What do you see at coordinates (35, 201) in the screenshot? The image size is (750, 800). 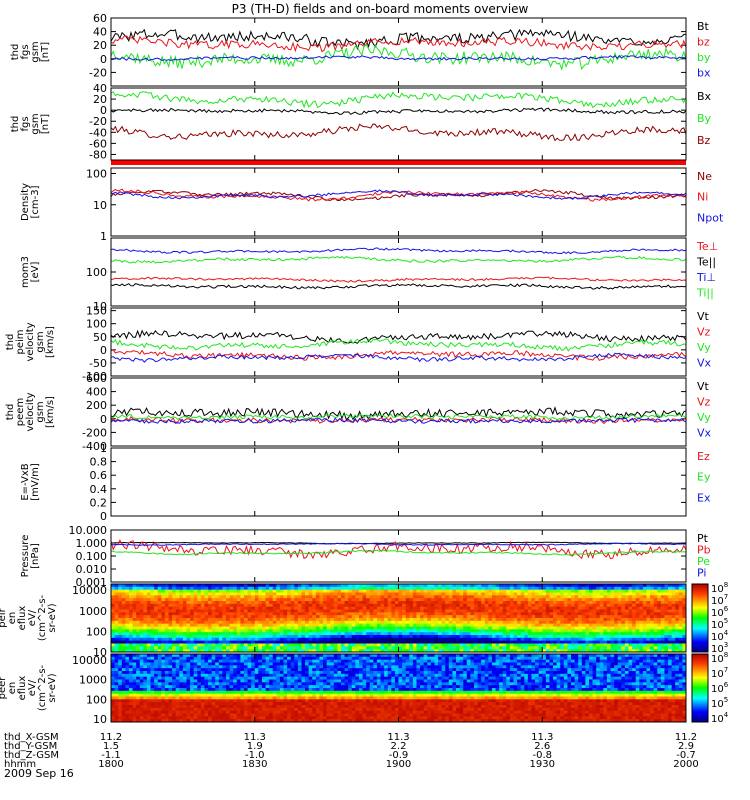 I see `y-axis-label-line: [cm-3]` at bounding box center [35, 201].